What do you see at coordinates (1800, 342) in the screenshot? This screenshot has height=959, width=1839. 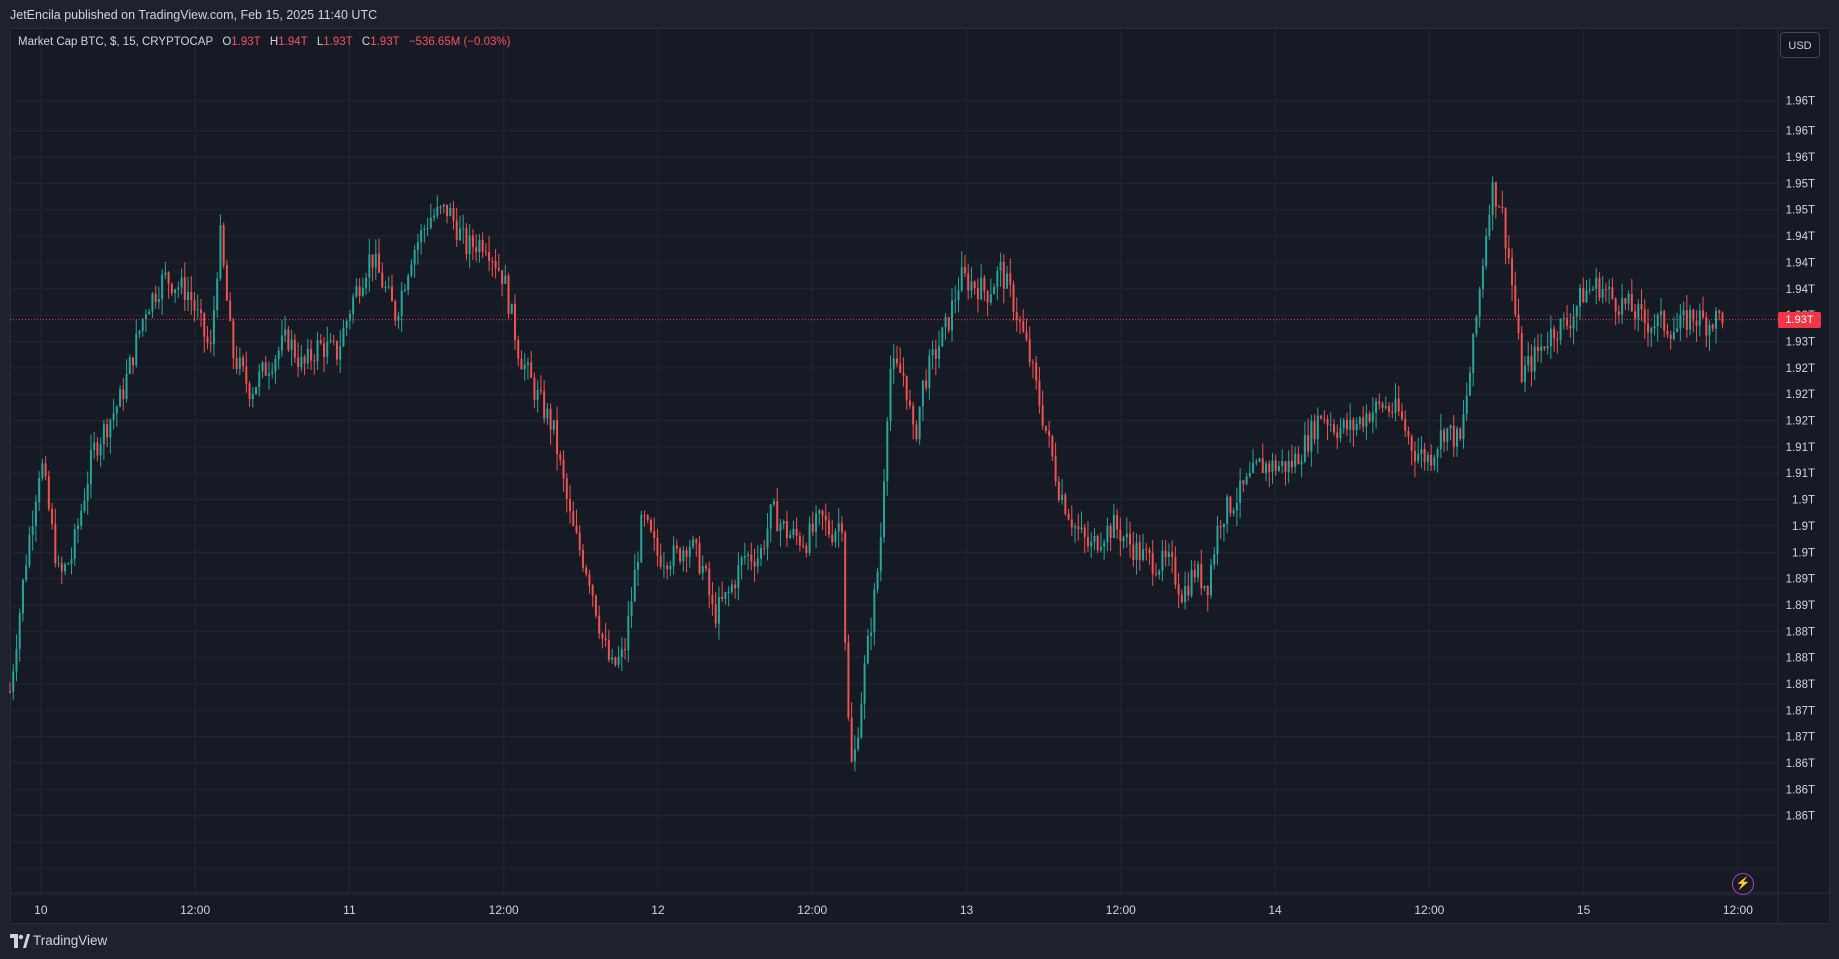 I see `price-axis-label: 1.93T` at bounding box center [1800, 342].